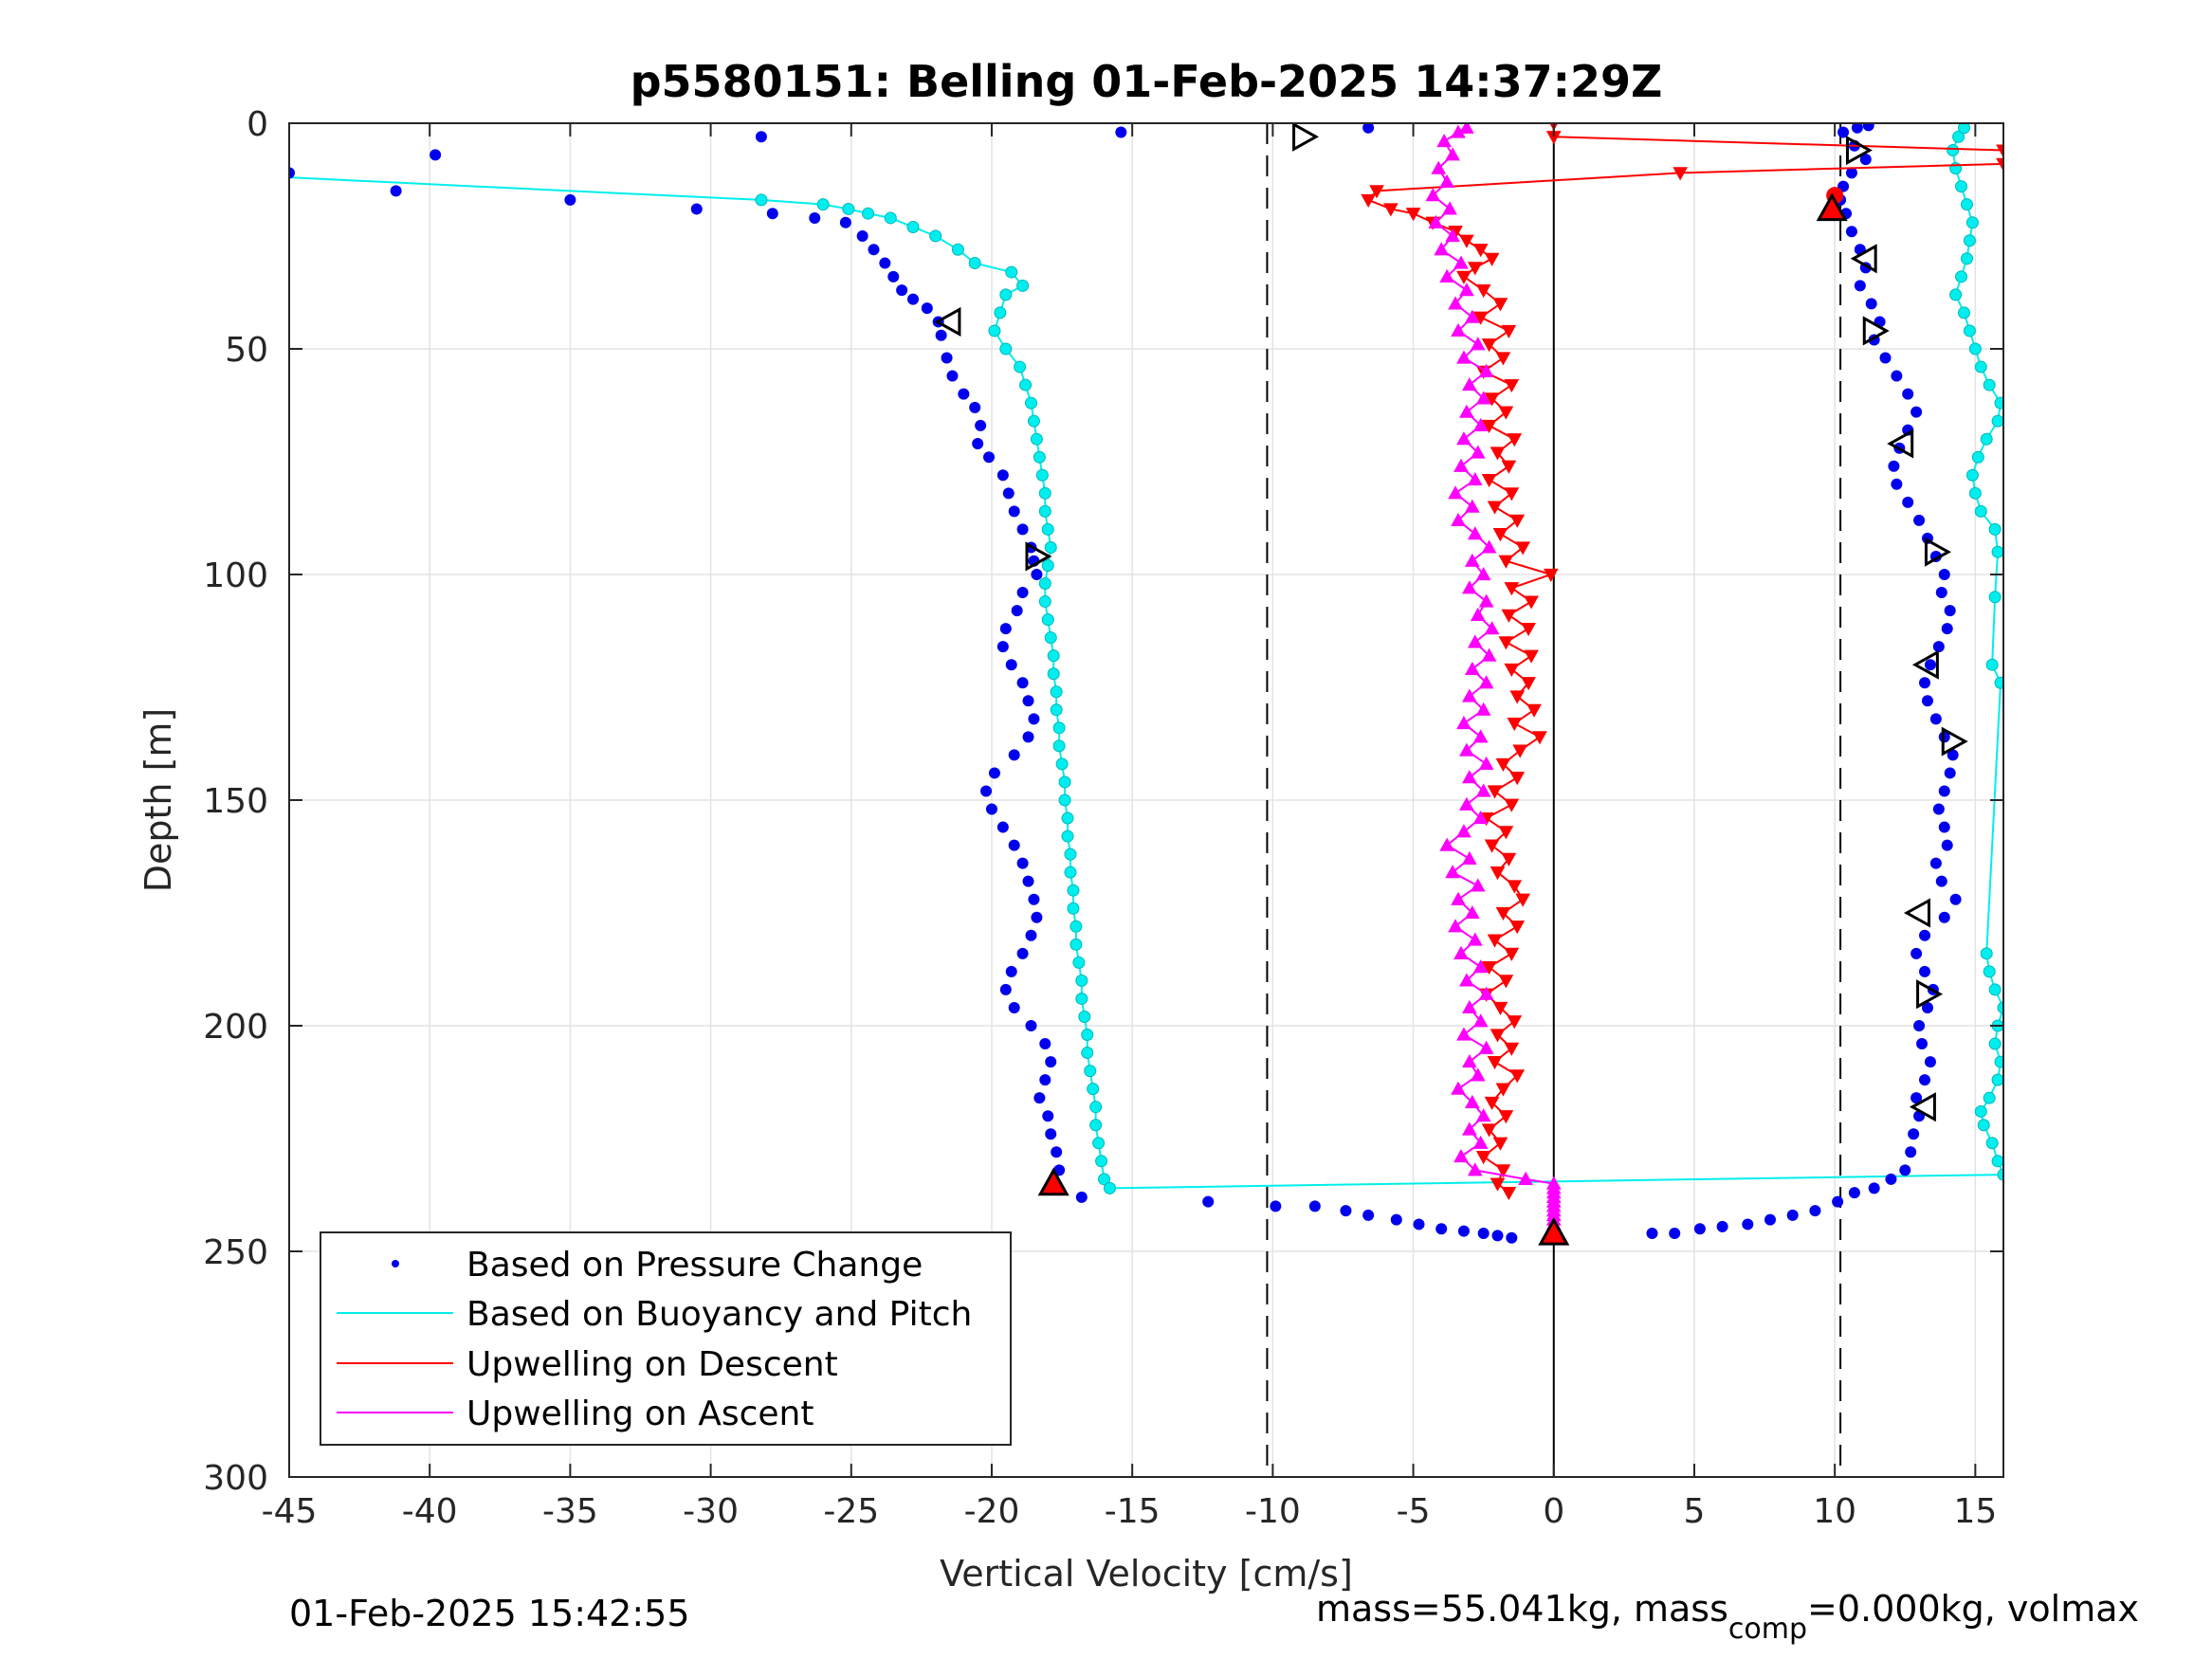 Image resolution: width=2212 pixels, height=1659 pixels. Describe the element at coordinates (694, 1265) in the screenshot. I see `legend-label-pressure: Based on Pressure Change` at that location.